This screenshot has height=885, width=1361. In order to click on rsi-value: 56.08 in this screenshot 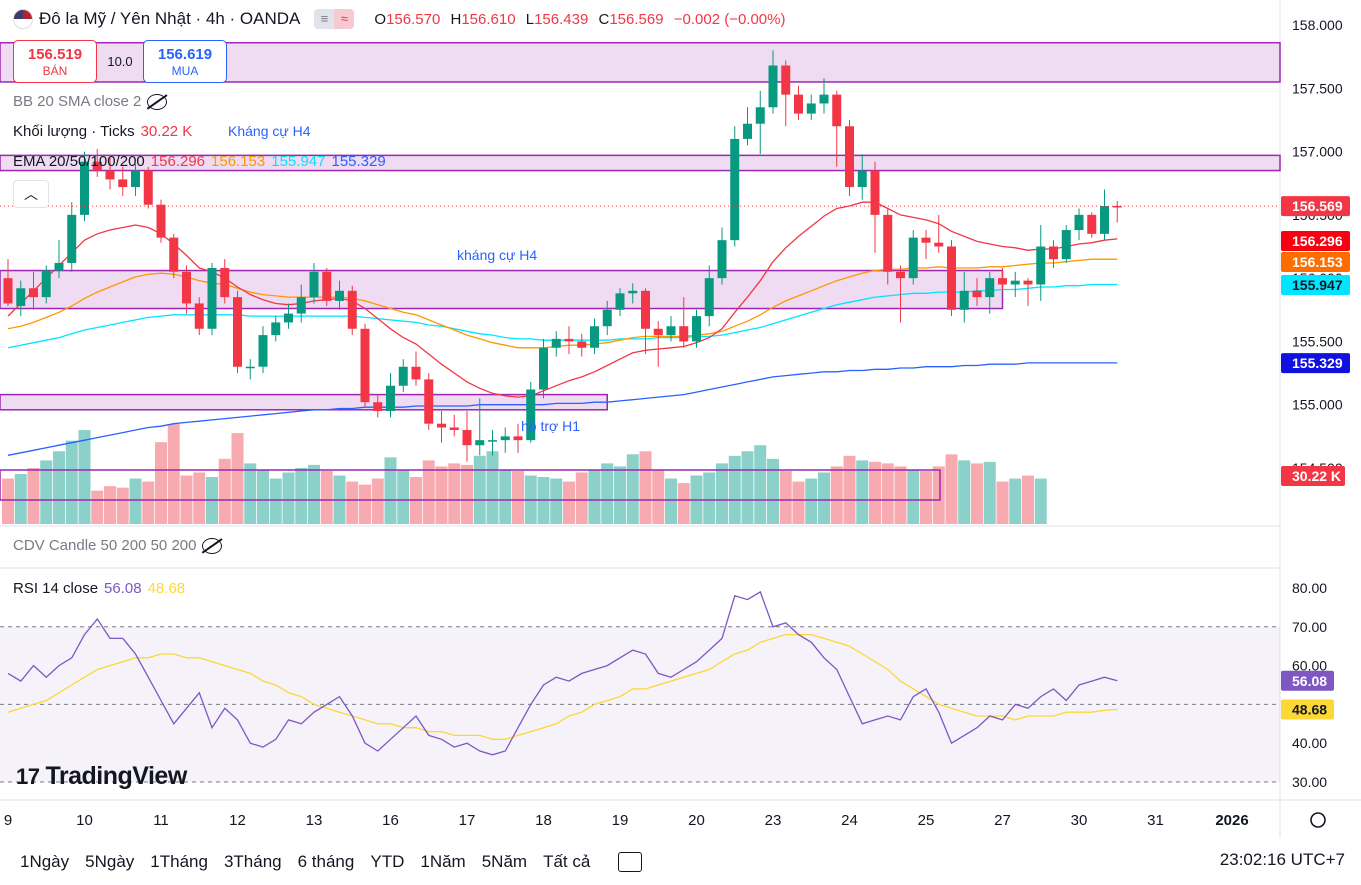, I will do `click(123, 588)`.